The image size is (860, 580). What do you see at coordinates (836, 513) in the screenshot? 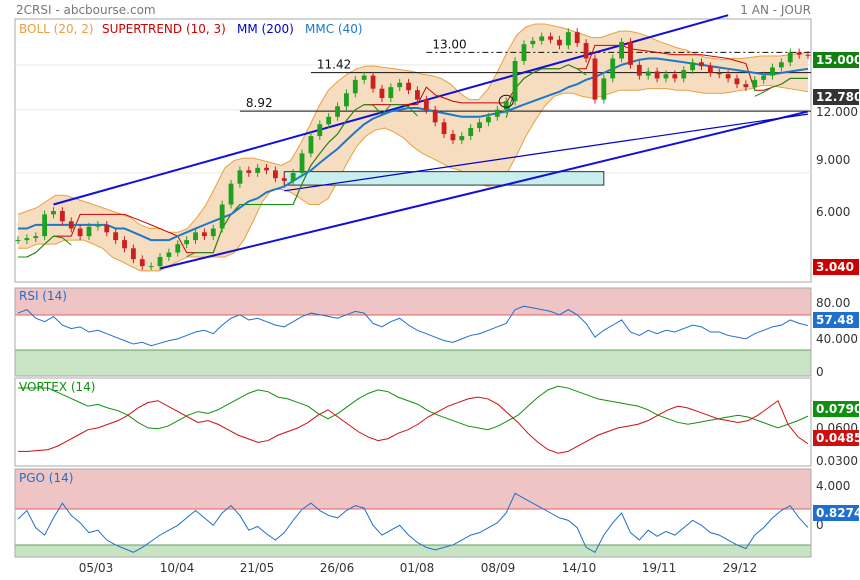
I see `pgo-last-badge: 0.8274` at bounding box center [836, 513].